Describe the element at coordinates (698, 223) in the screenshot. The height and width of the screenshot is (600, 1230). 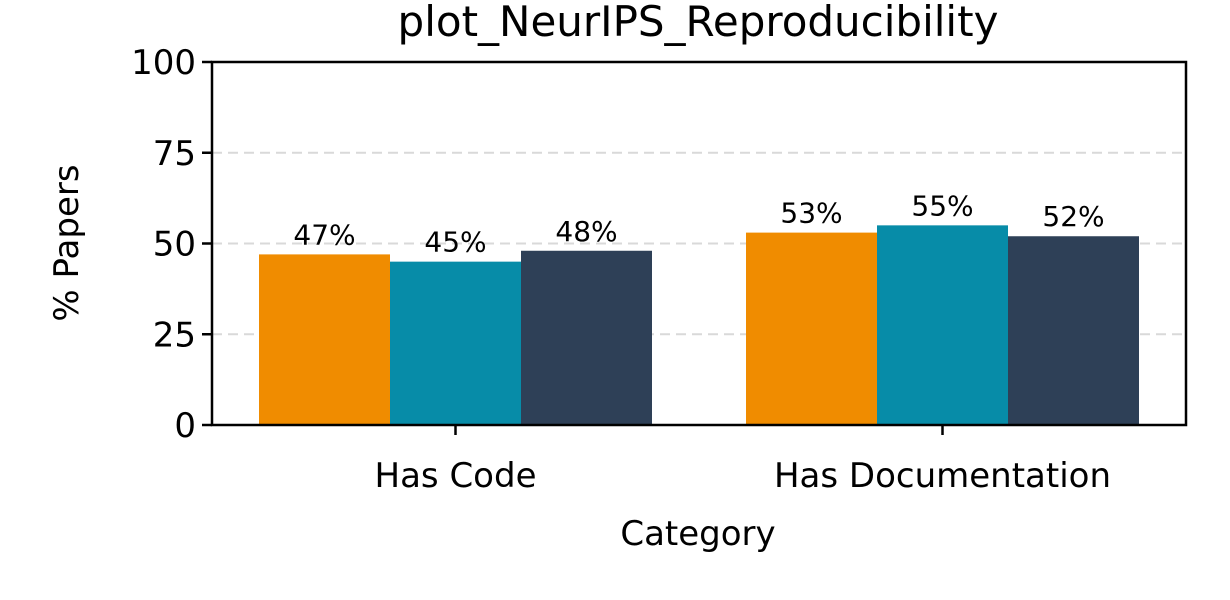
I see `data-labels: 47% 45% 48% 53% 55% 52%` at that location.